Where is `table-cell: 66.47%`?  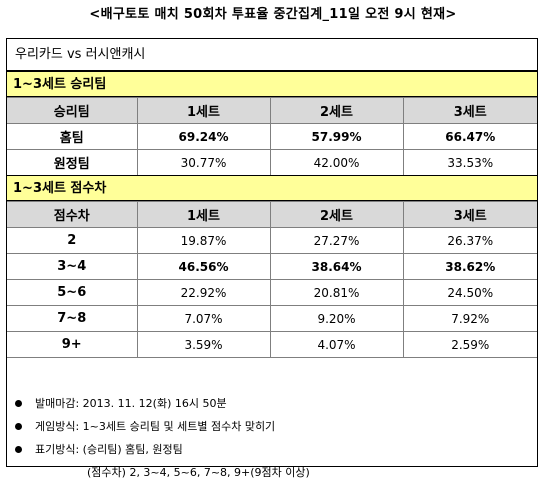
table-cell: 66.47% is located at coordinates (469, 136).